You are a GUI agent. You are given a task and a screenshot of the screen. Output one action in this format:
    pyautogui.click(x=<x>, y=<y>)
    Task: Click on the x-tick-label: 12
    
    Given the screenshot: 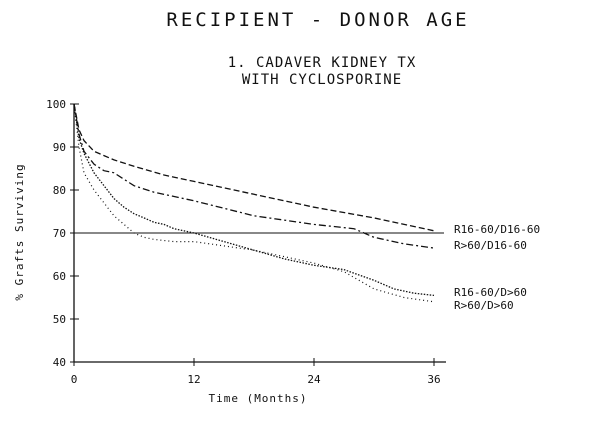 What is the action you would take?
    pyautogui.click(x=193, y=379)
    